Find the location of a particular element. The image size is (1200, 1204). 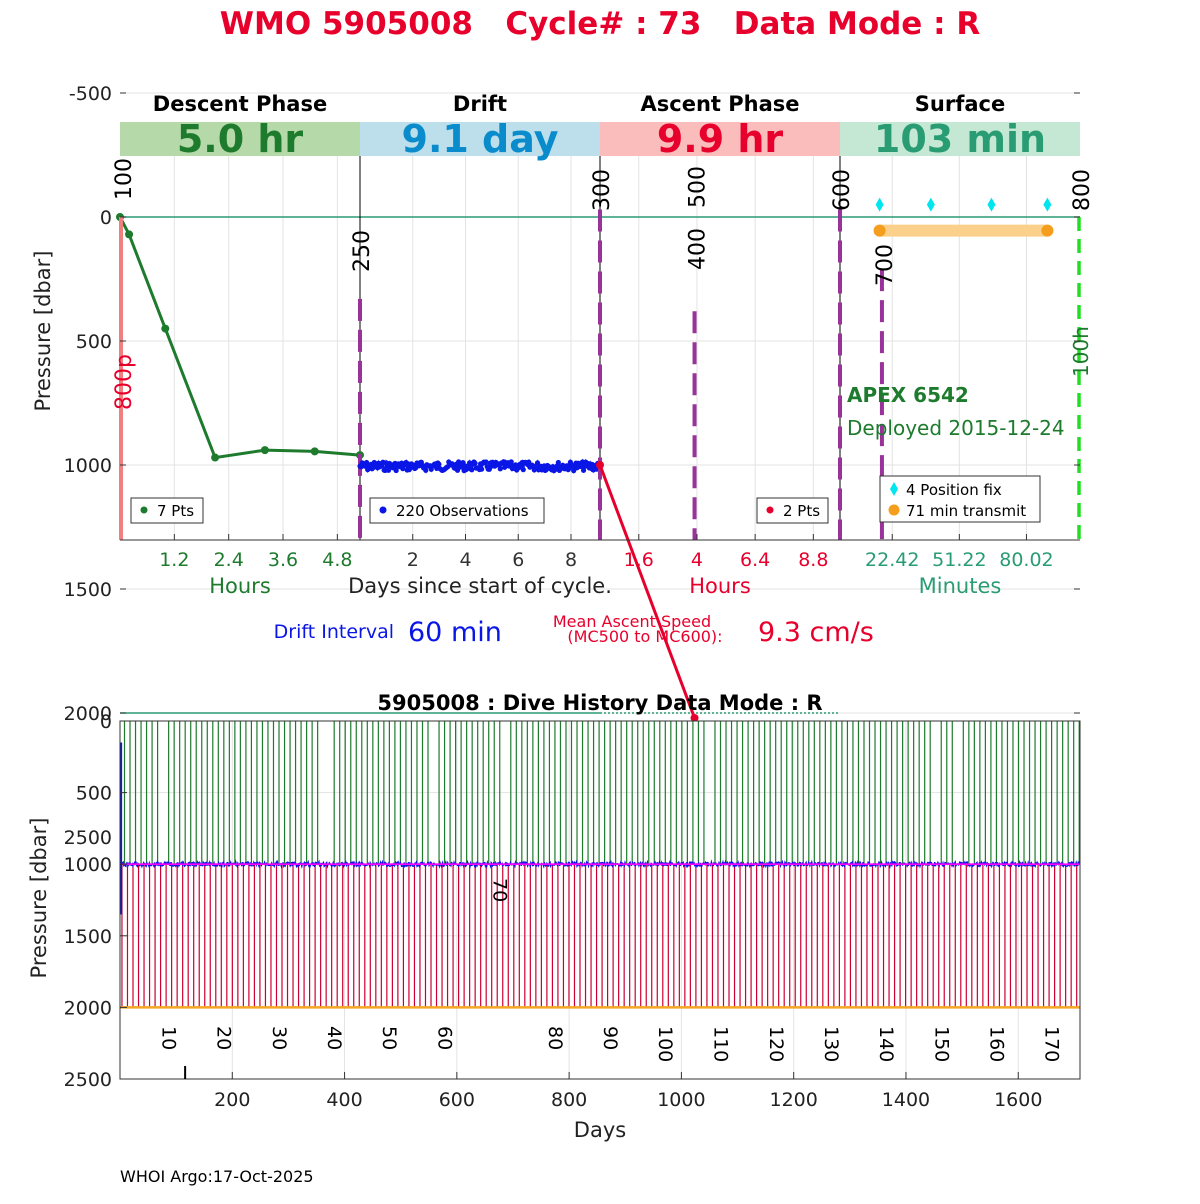

y-axis-label: Pressure [dbar] is located at coordinates (43, 331).